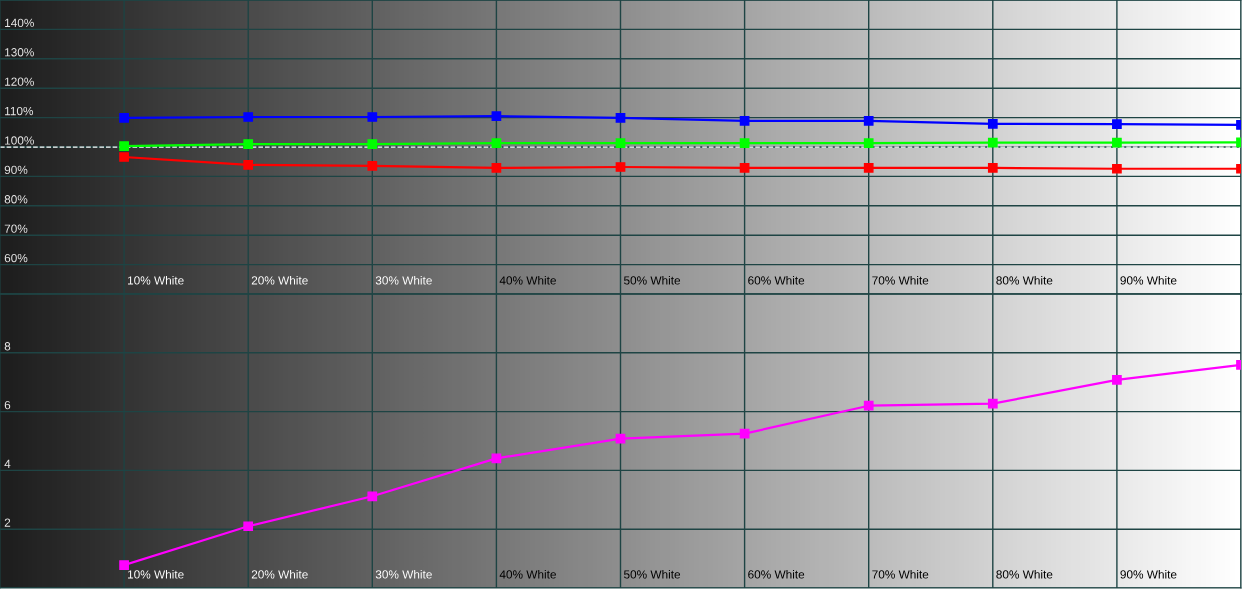 The width and height of the screenshot is (1246, 593). I want to click on y-tick-label: 100%, so click(19, 140).